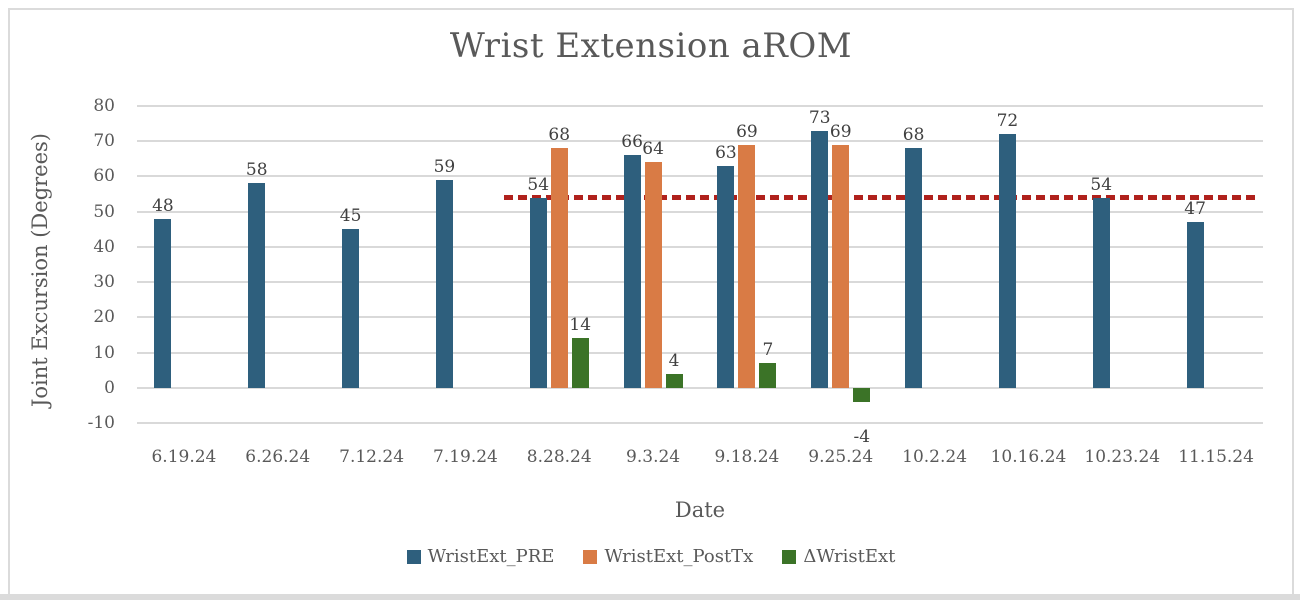 The height and width of the screenshot is (607, 1300). What do you see at coordinates (653, 149) in the screenshot?
I see `data-label: 64` at bounding box center [653, 149].